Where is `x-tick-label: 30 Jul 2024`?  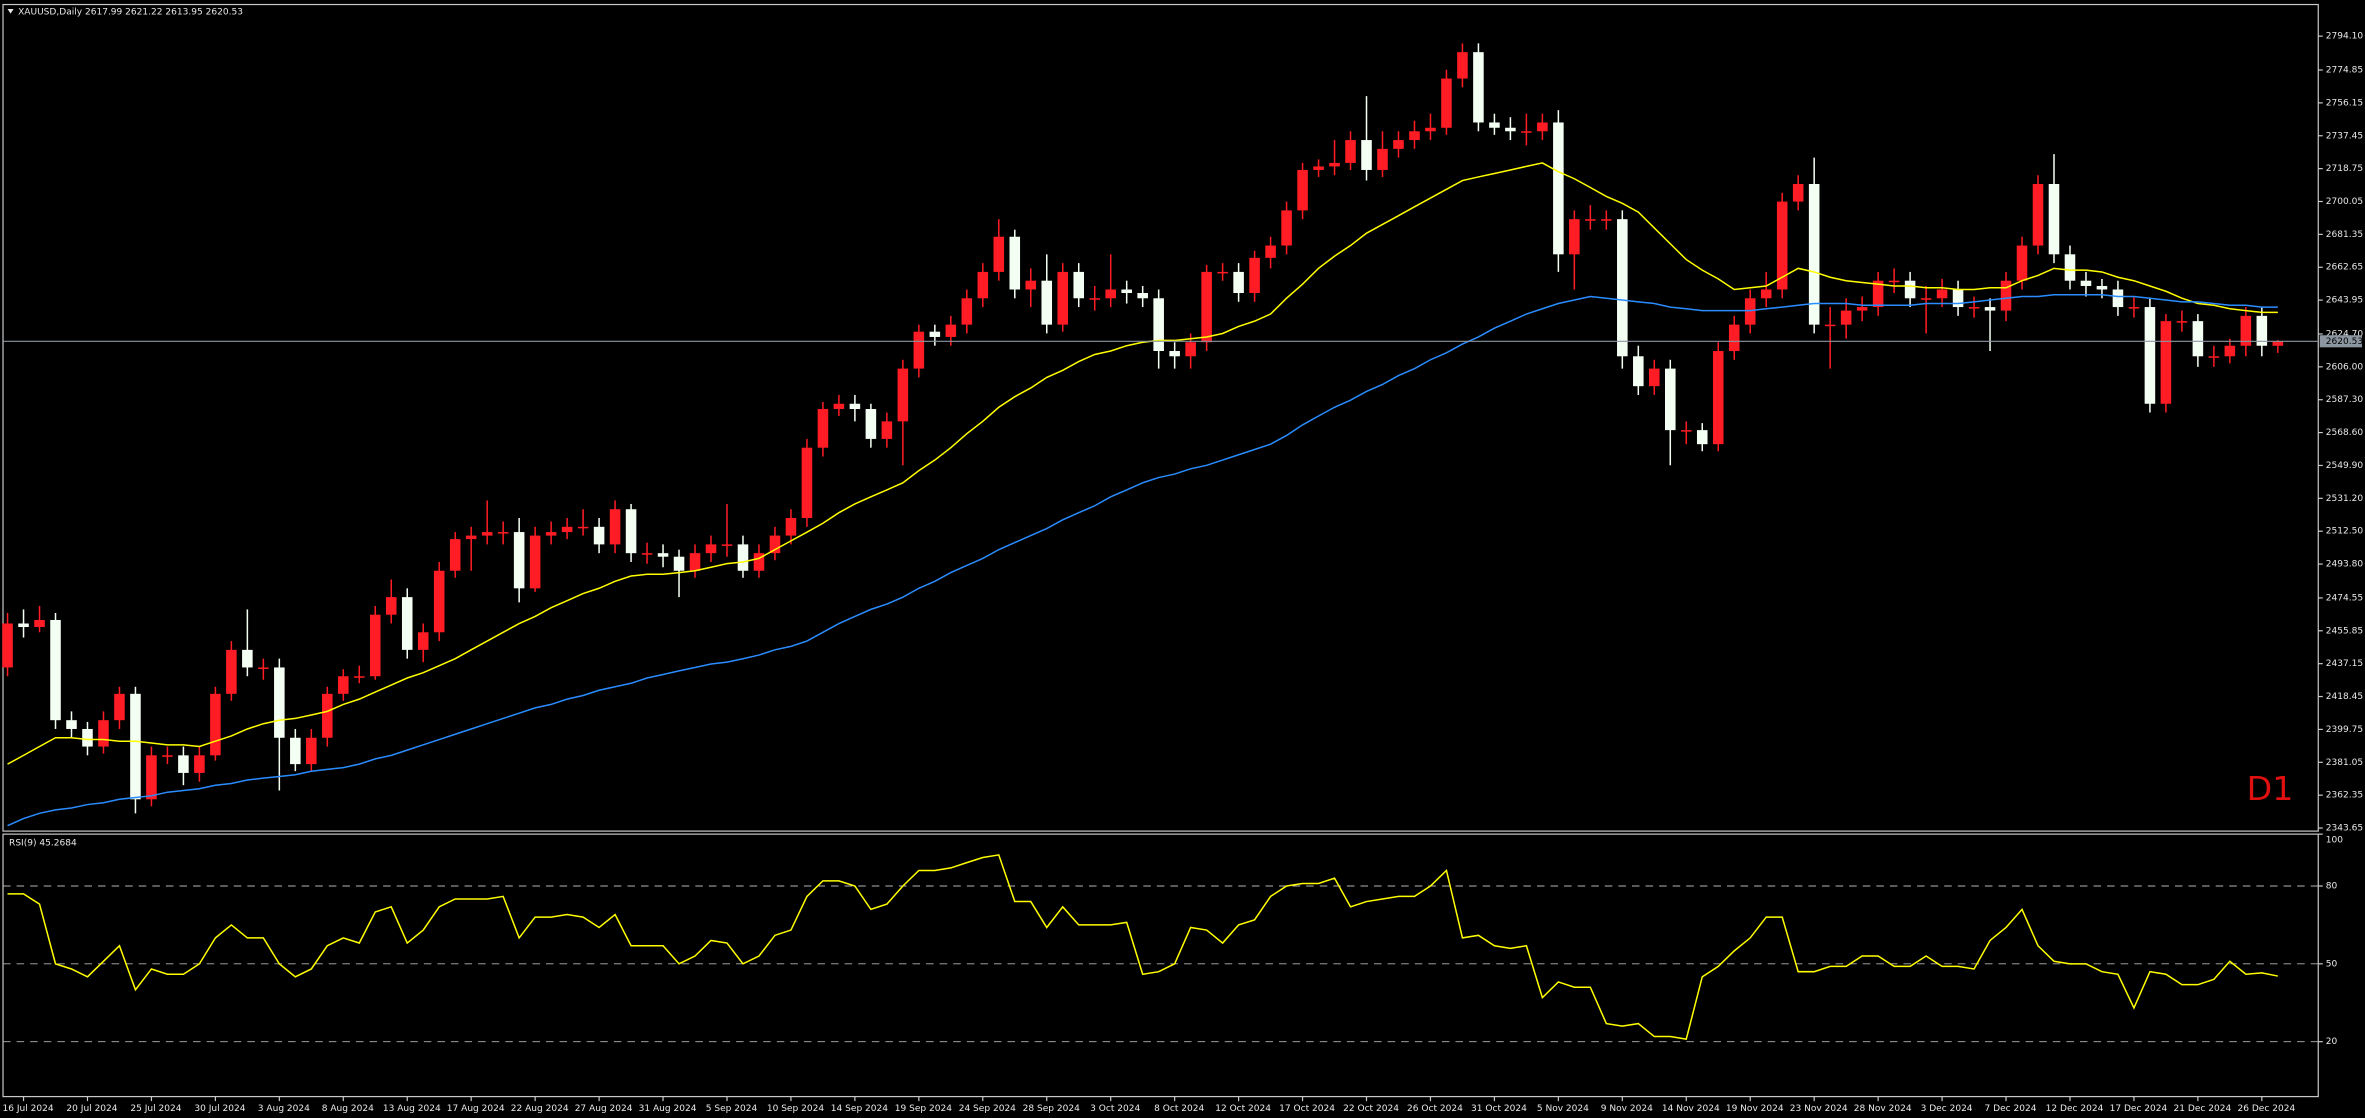 x-tick-label: 30 Jul 2024 is located at coordinates (219, 1109).